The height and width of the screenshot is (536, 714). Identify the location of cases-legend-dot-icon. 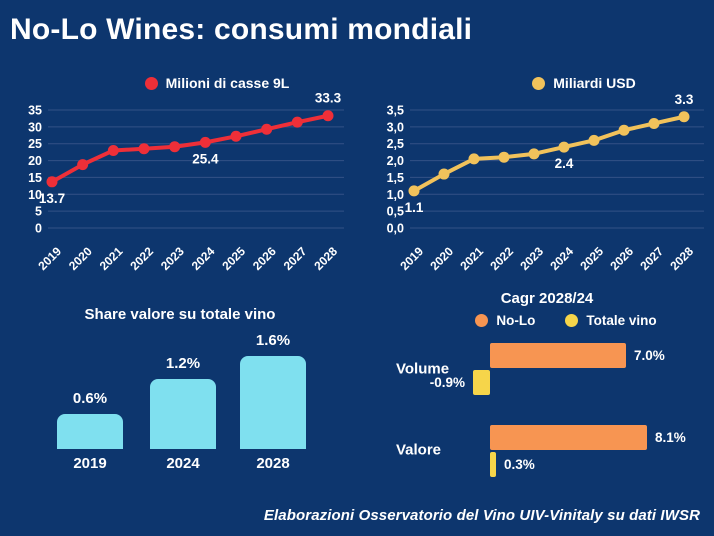
(151, 83).